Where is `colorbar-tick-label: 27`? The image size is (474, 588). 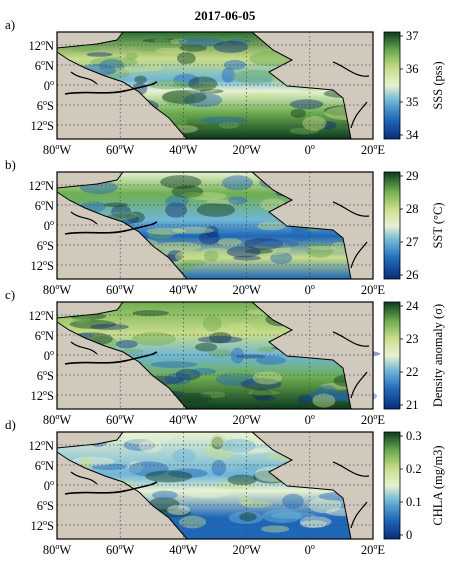 colorbar-tick-label: 27 is located at coordinates (412, 242).